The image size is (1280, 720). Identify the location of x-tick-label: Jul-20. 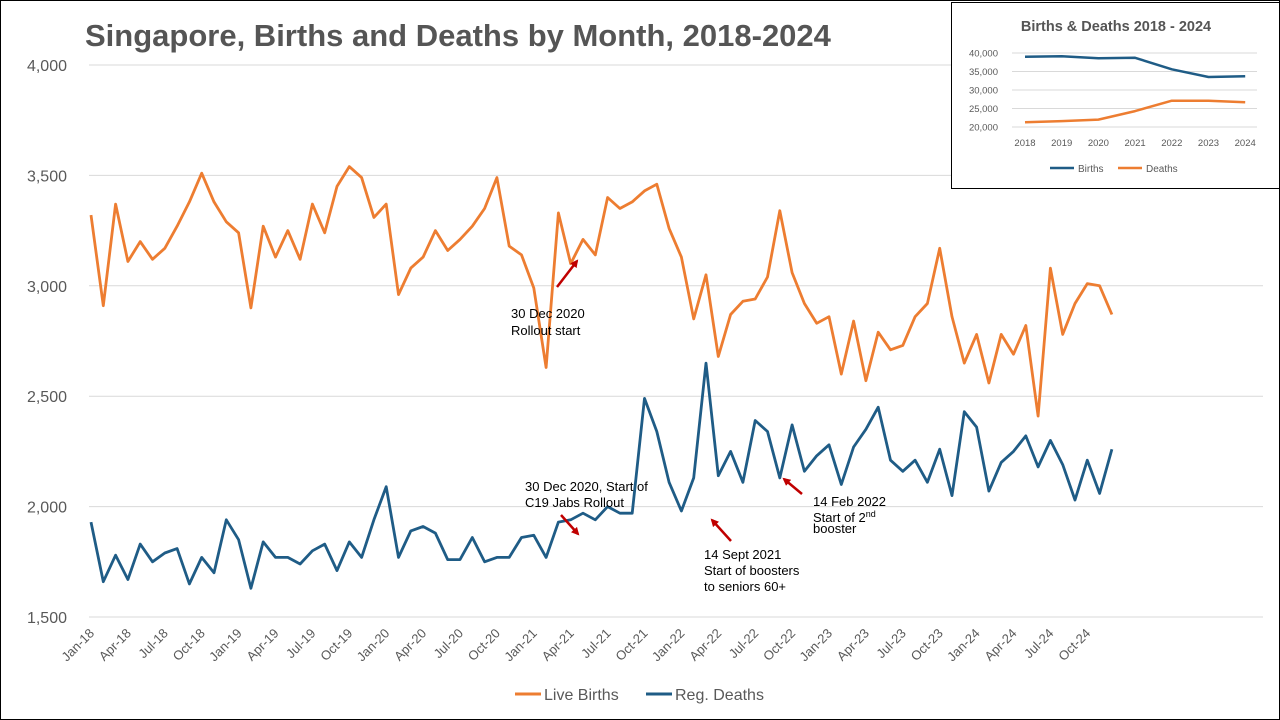
(448, 644).